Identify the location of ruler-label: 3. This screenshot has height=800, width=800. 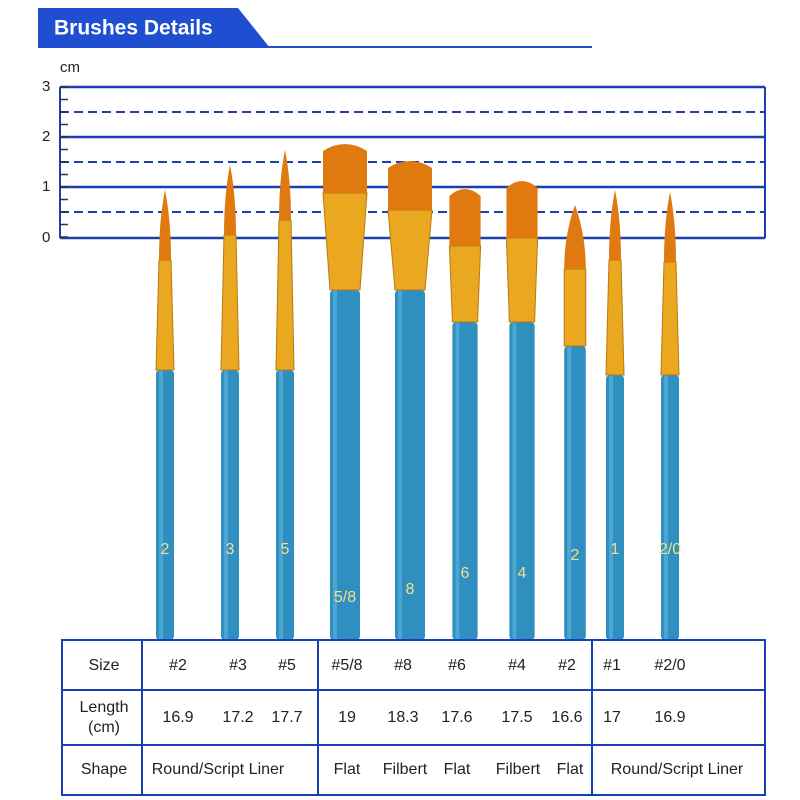
(46, 86).